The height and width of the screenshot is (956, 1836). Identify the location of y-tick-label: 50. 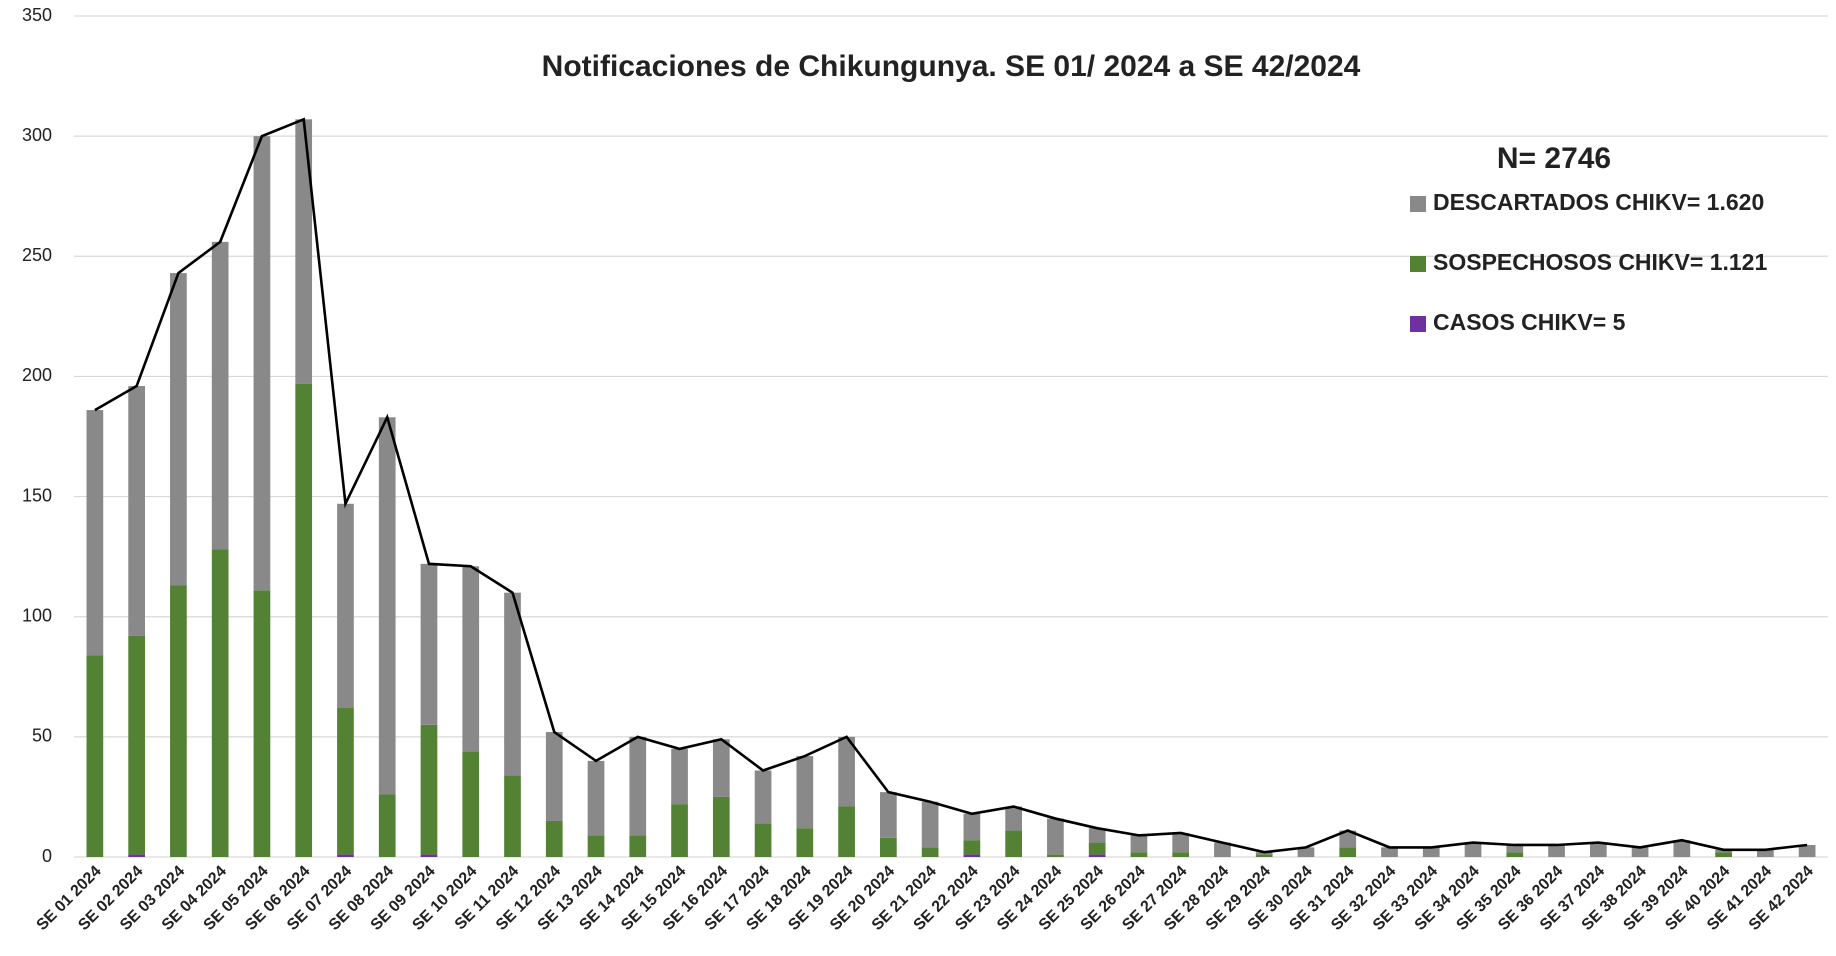
(42, 736).